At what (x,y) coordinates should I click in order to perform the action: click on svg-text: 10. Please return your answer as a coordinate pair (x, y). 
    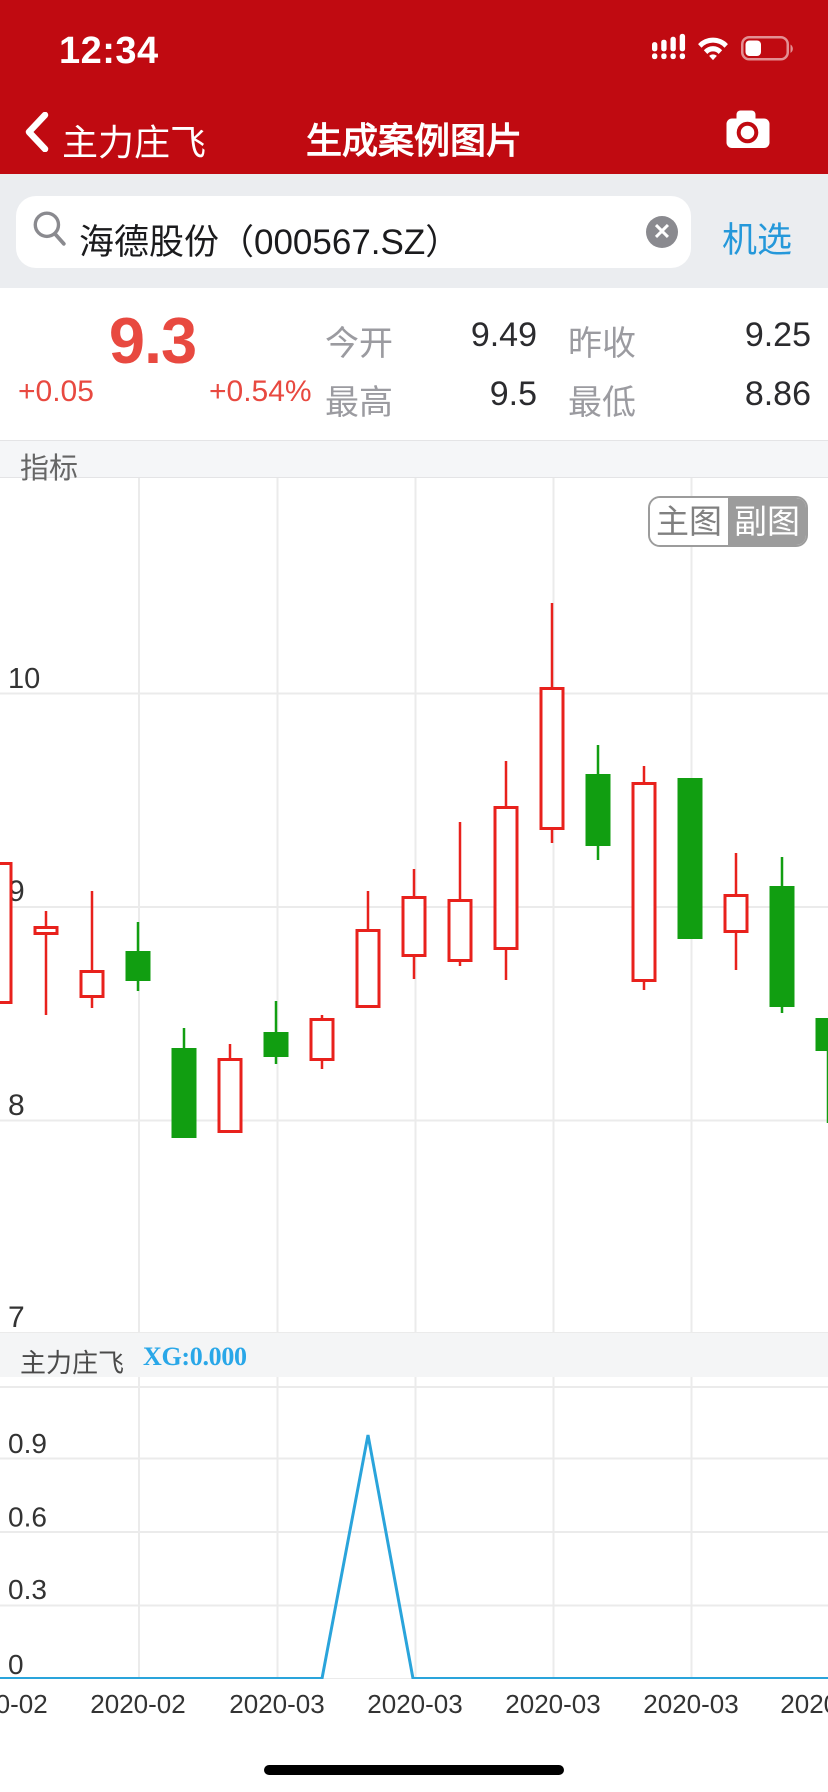
    Looking at the image, I should click on (24, 679).